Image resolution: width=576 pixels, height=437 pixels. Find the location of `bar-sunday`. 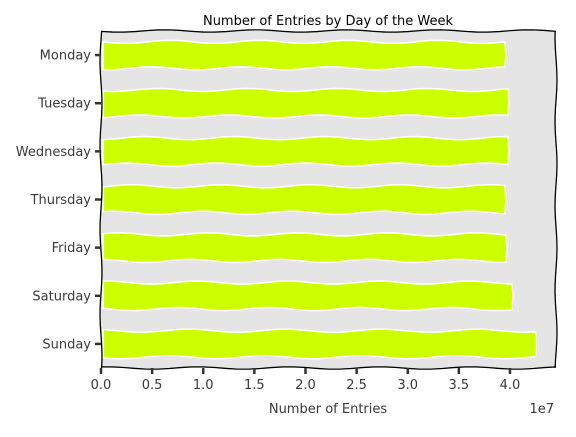

bar-sunday is located at coordinates (320, 344).